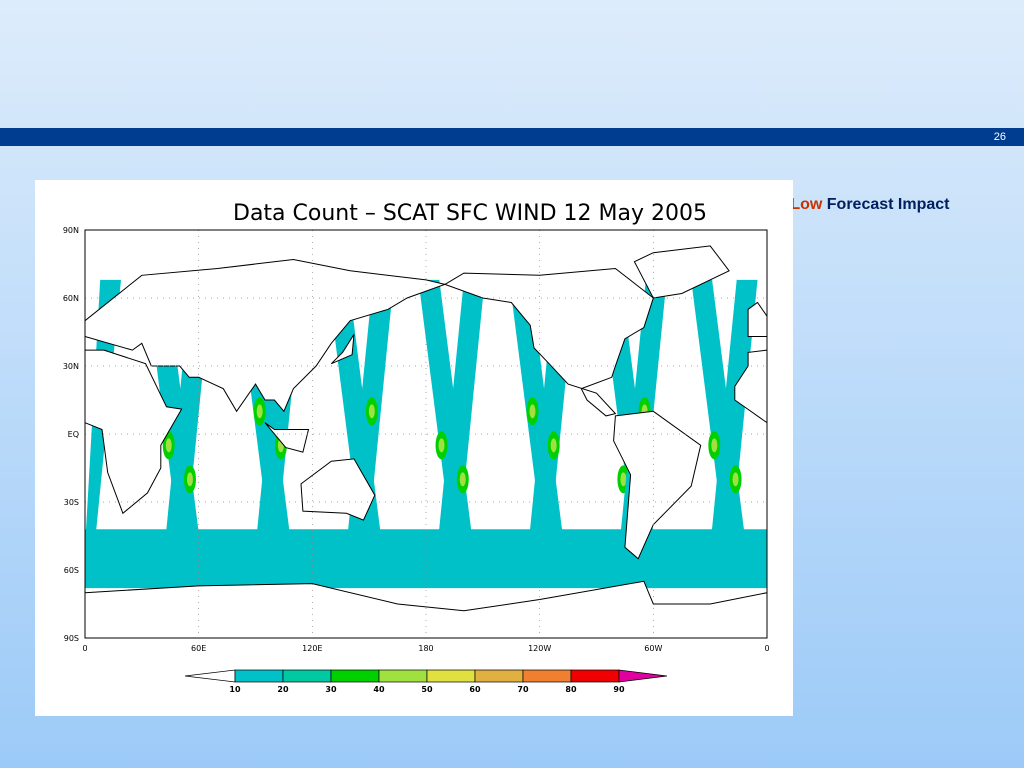 Image resolution: width=1024 pixels, height=768 pixels. I want to click on slide-number: 26, so click(999, 137).